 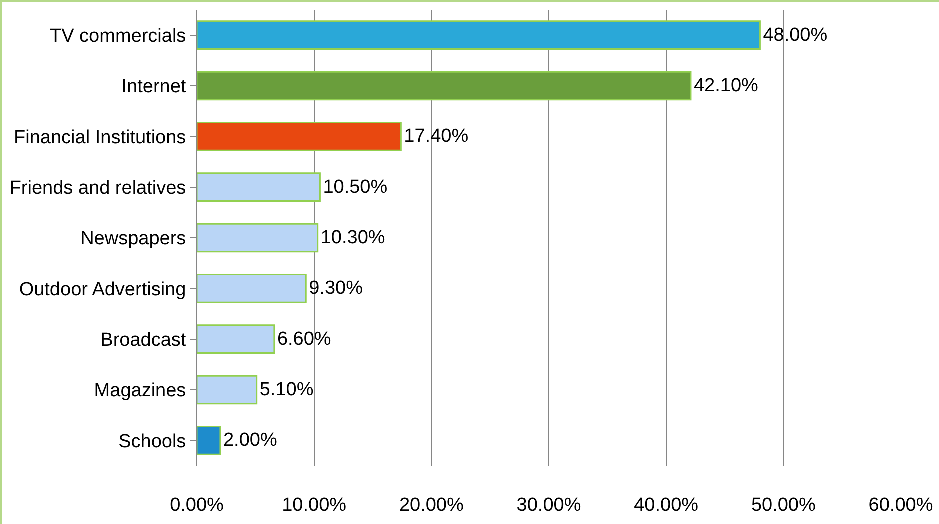 What do you see at coordinates (140, 391) in the screenshot?
I see `y-tick-label: Magazines` at bounding box center [140, 391].